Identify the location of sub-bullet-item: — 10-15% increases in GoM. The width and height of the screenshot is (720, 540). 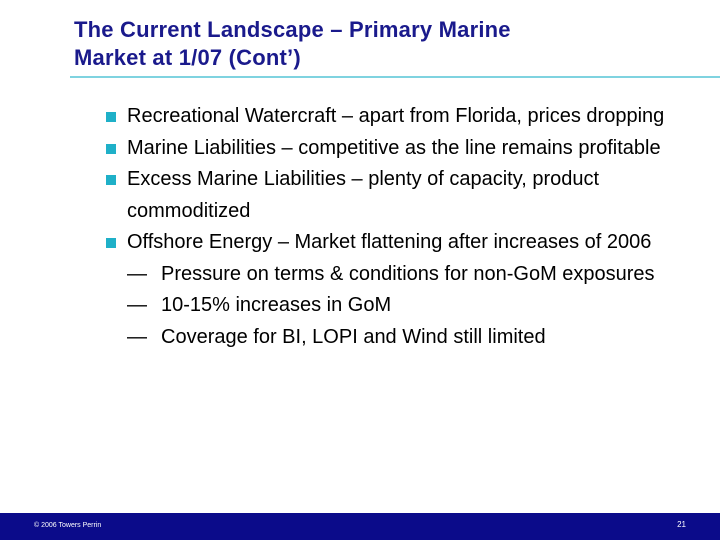
(406, 306).